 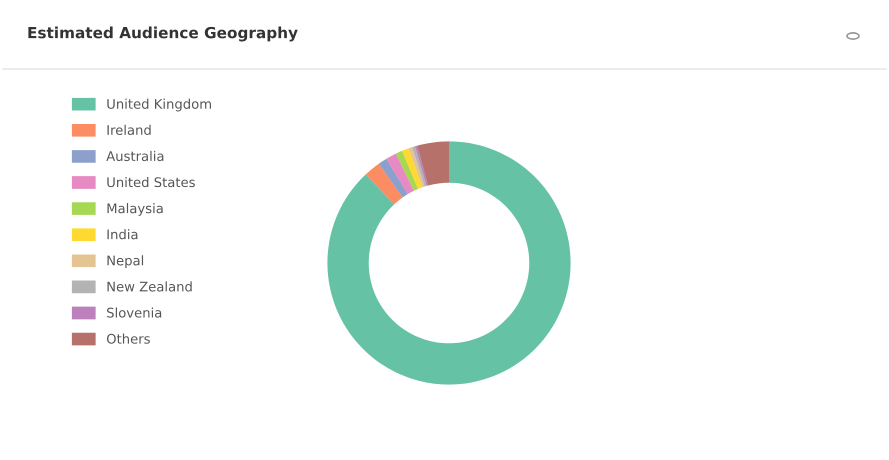 What do you see at coordinates (128, 339) in the screenshot?
I see `legend-label: Others` at bounding box center [128, 339].